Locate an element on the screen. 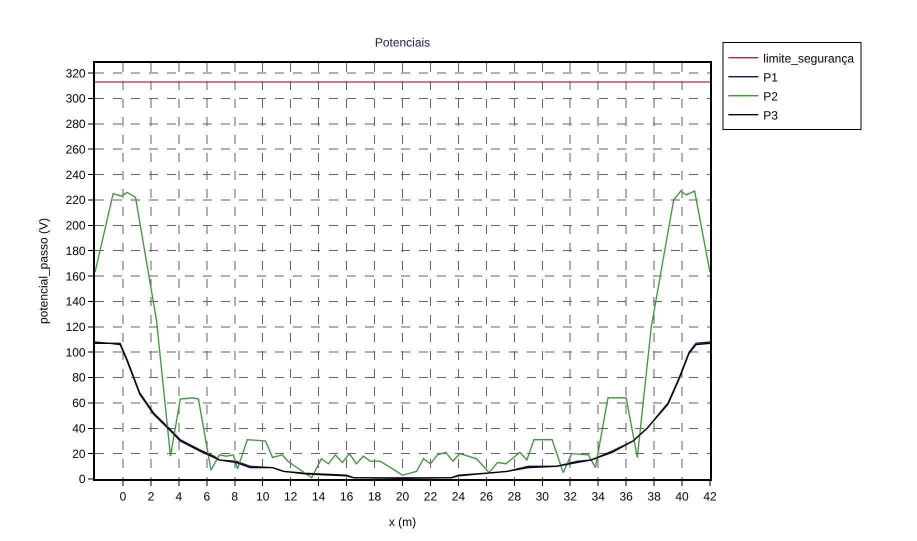 The image size is (917, 541). x-tick-label: 38 is located at coordinates (654, 496).